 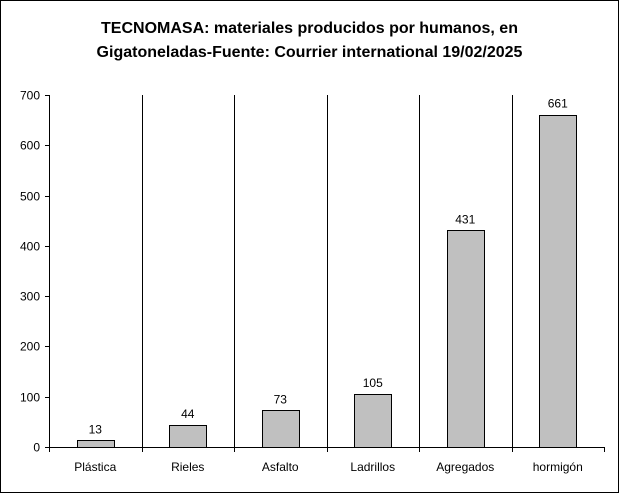 I want to click on category-label-5: hormigón, so click(x=558, y=467).